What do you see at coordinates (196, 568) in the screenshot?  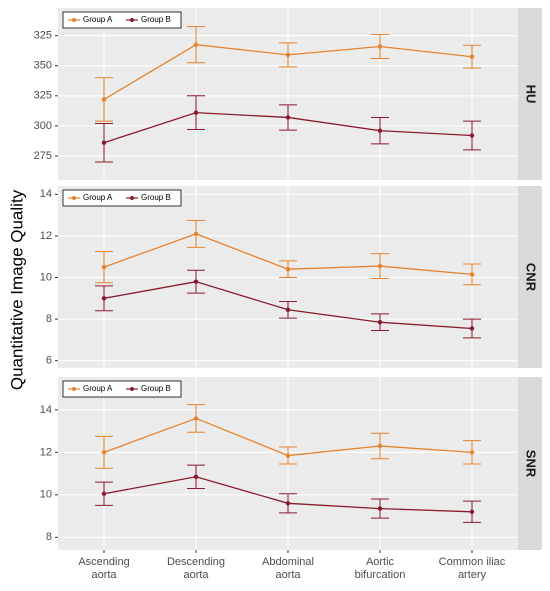 I see `x-tick-label: Descending aorta` at bounding box center [196, 568].